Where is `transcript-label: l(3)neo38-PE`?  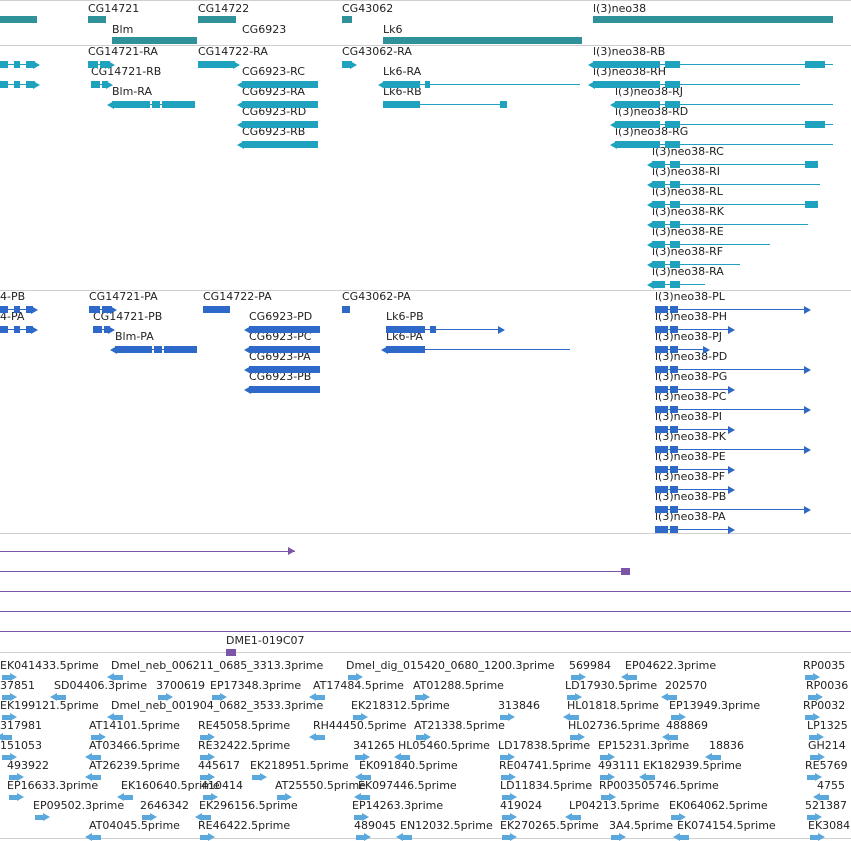
transcript-label: l(3)neo38-PE is located at coordinates (690, 456).